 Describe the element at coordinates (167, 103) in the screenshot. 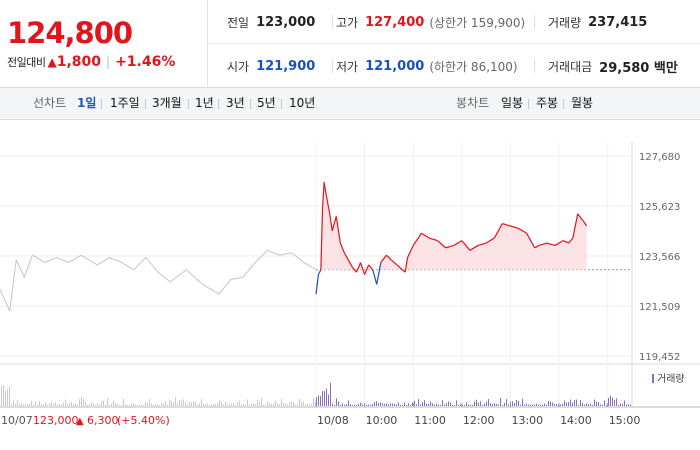

I see `period-tab-3m: 3개월` at that location.